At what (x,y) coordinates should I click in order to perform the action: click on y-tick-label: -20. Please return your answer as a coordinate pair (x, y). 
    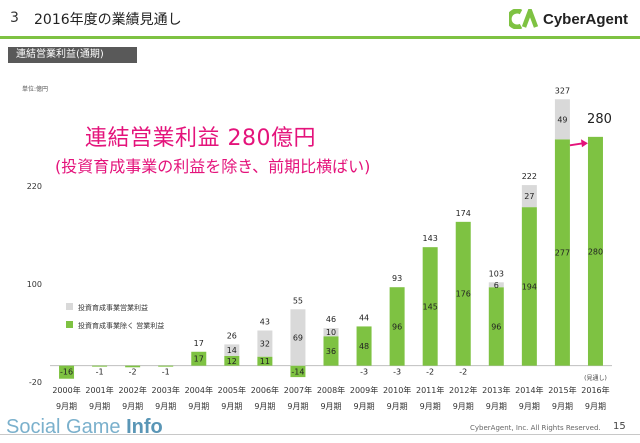
    Looking at the image, I should click on (35, 382).